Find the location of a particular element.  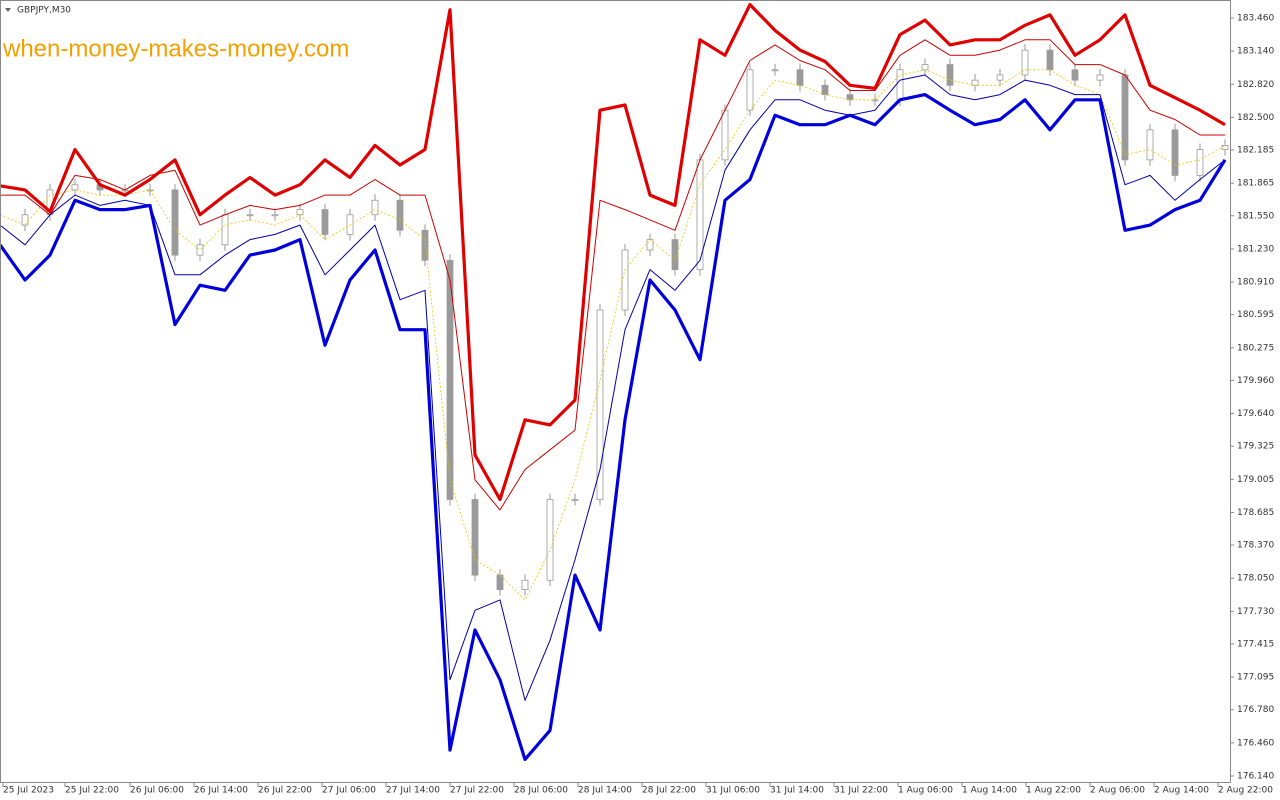

x-tick-label: 27 Jul 14:00 is located at coordinates (413, 791).